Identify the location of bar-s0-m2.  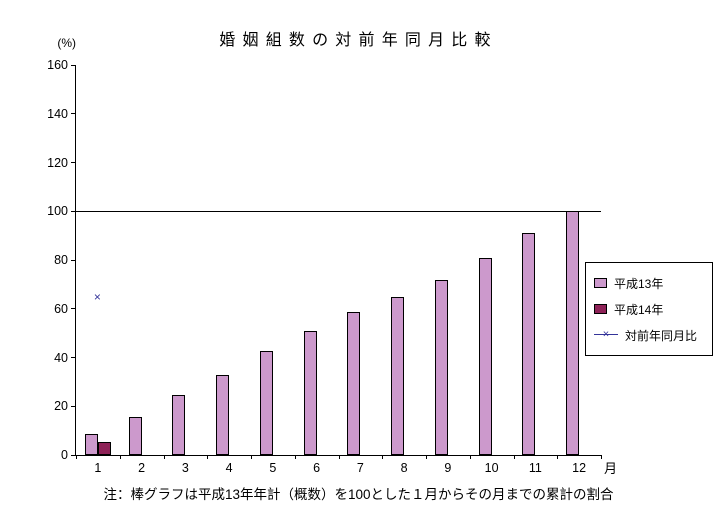
(135, 436).